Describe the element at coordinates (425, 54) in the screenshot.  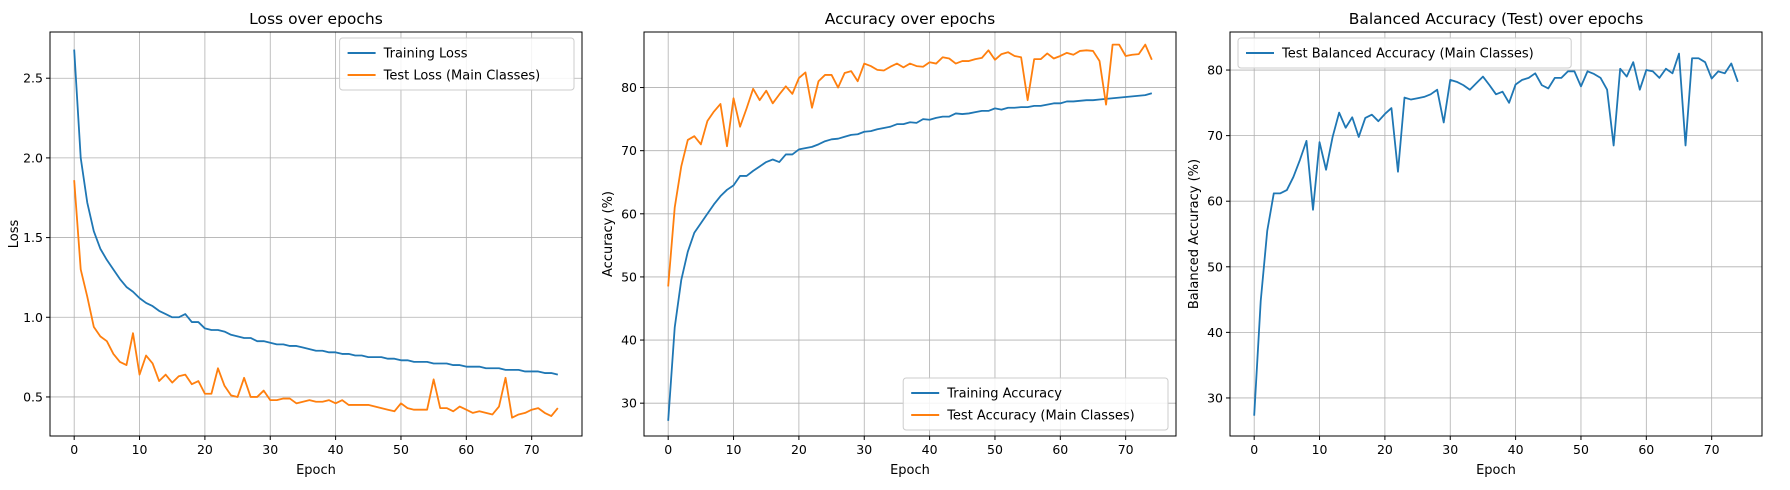
I see `legend-label-1: Training Loss` at that location.